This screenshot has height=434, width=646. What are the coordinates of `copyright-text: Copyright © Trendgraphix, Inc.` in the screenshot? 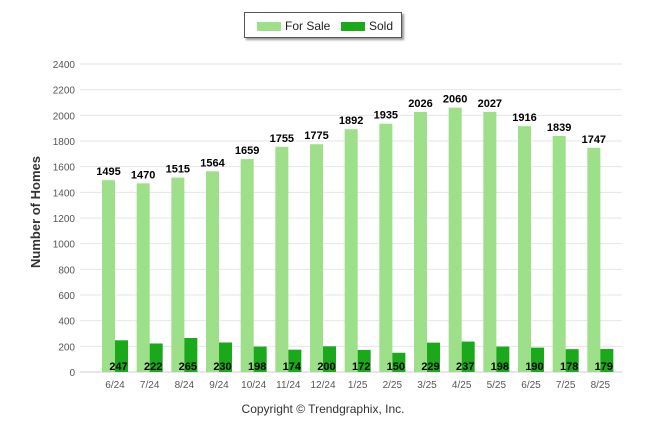 It's located at (323, 409).